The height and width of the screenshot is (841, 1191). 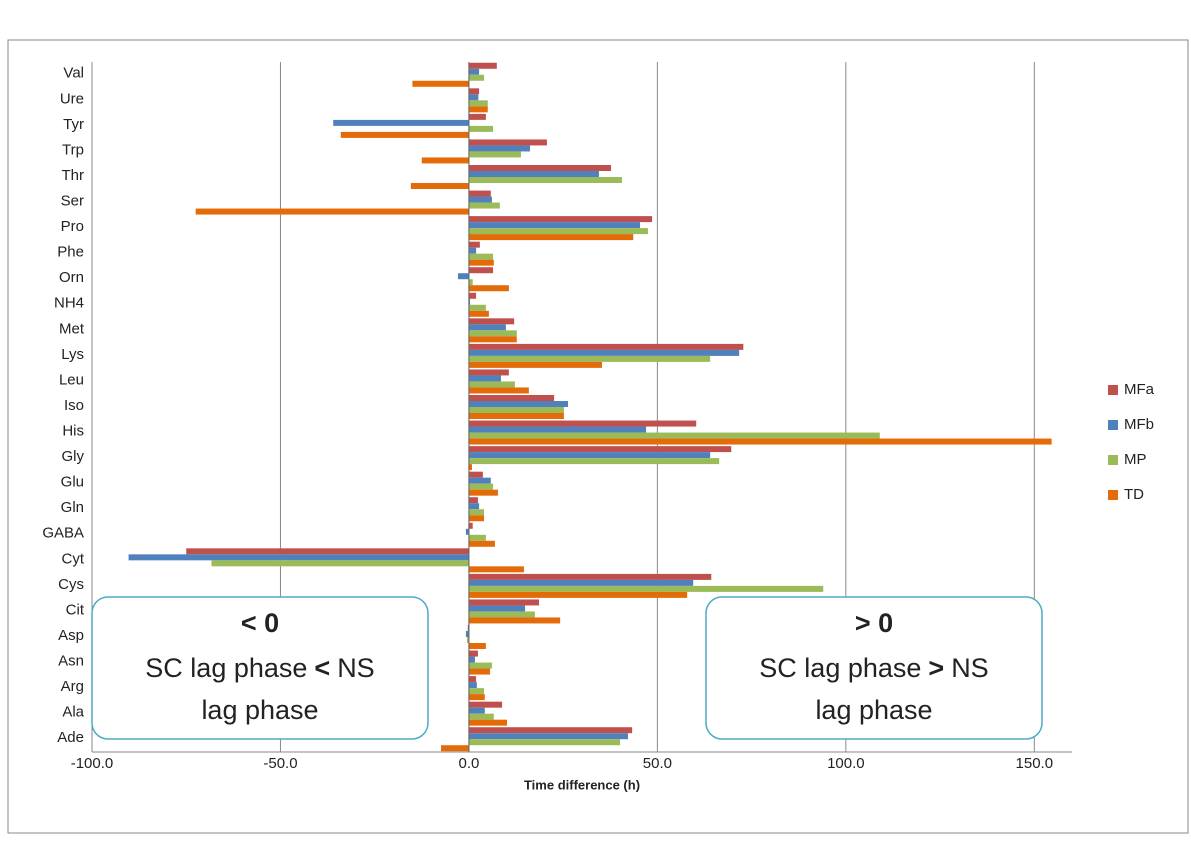 What do you see at coordinates (874, 623) in the screenshot?
I see `annotation-heading: > 0` at bounding box center [874, 623].